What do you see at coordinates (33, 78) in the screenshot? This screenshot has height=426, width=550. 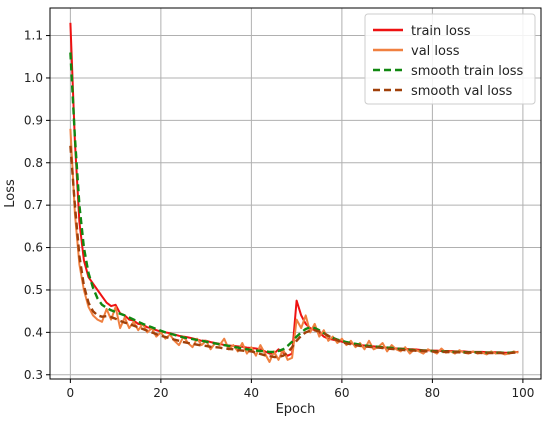 I see `y-tick-label: 1.0` at bounding box center [33, 78].